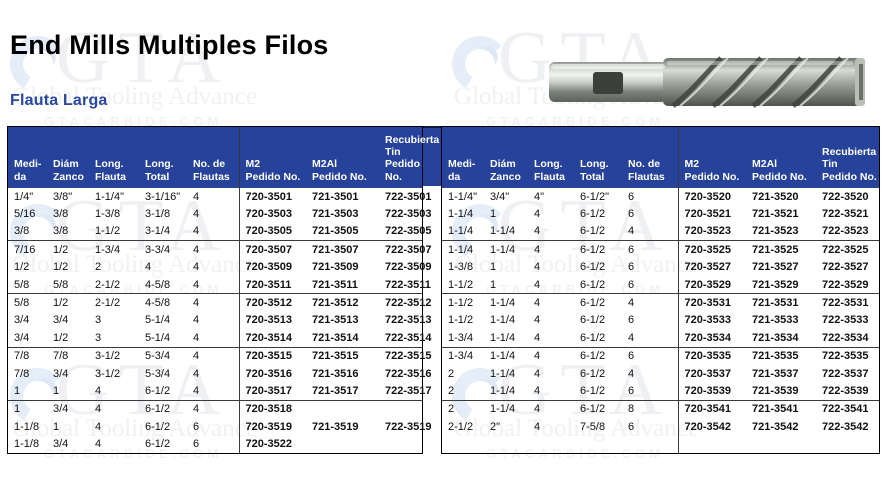 The width and height of the screenshot is (885, 498). What do you see at coordinates (408, 267) in the screenshot?
I see `cell-tin-pedido: 722-3509` at bounding box center [408, 267].